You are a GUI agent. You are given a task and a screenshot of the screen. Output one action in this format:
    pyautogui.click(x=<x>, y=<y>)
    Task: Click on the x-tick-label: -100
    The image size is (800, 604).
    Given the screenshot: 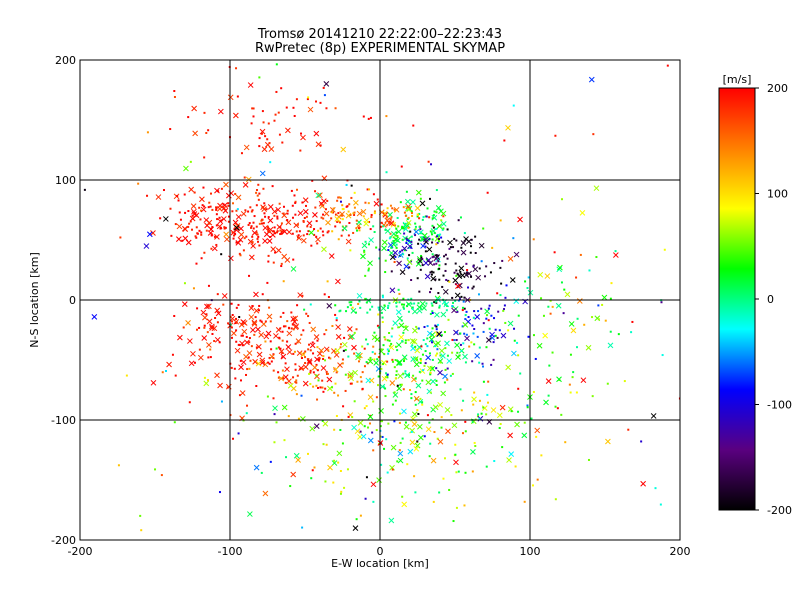 What is the action you would take?
    pyautogui.click(x=230, y=551)
    